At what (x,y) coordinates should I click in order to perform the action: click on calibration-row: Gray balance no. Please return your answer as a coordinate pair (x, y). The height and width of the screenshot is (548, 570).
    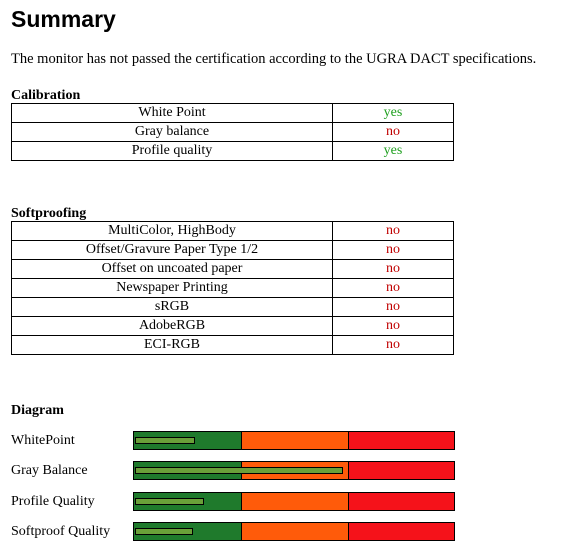
    Looking at the image, I should click on (232, 132).